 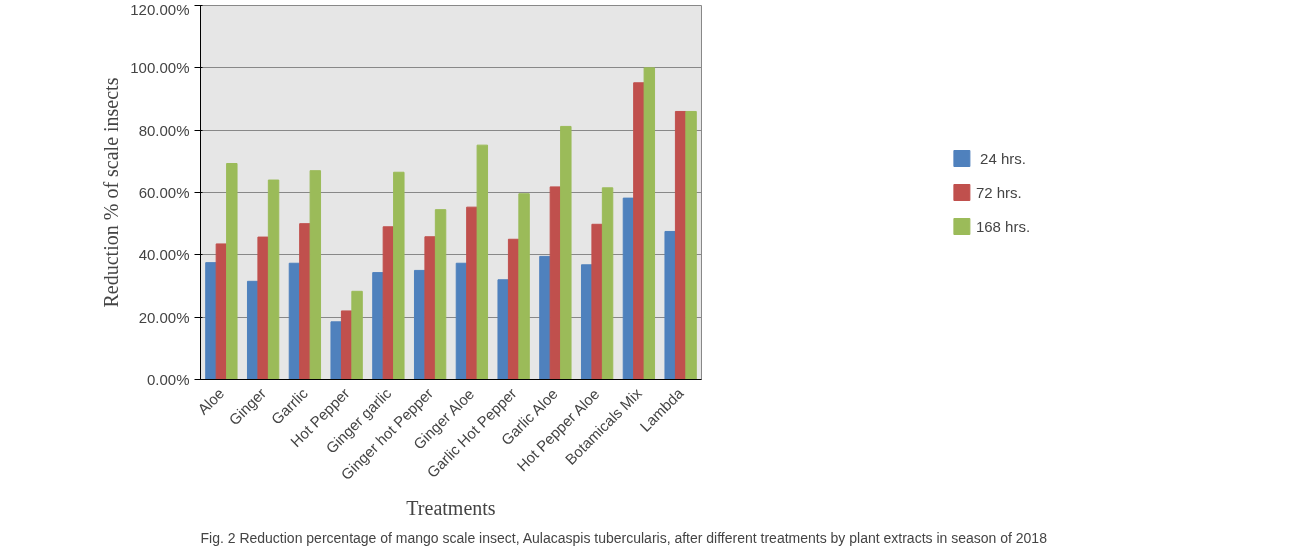 I want to click on y-tick-label: 100.00%, so click(x=160, y=68).